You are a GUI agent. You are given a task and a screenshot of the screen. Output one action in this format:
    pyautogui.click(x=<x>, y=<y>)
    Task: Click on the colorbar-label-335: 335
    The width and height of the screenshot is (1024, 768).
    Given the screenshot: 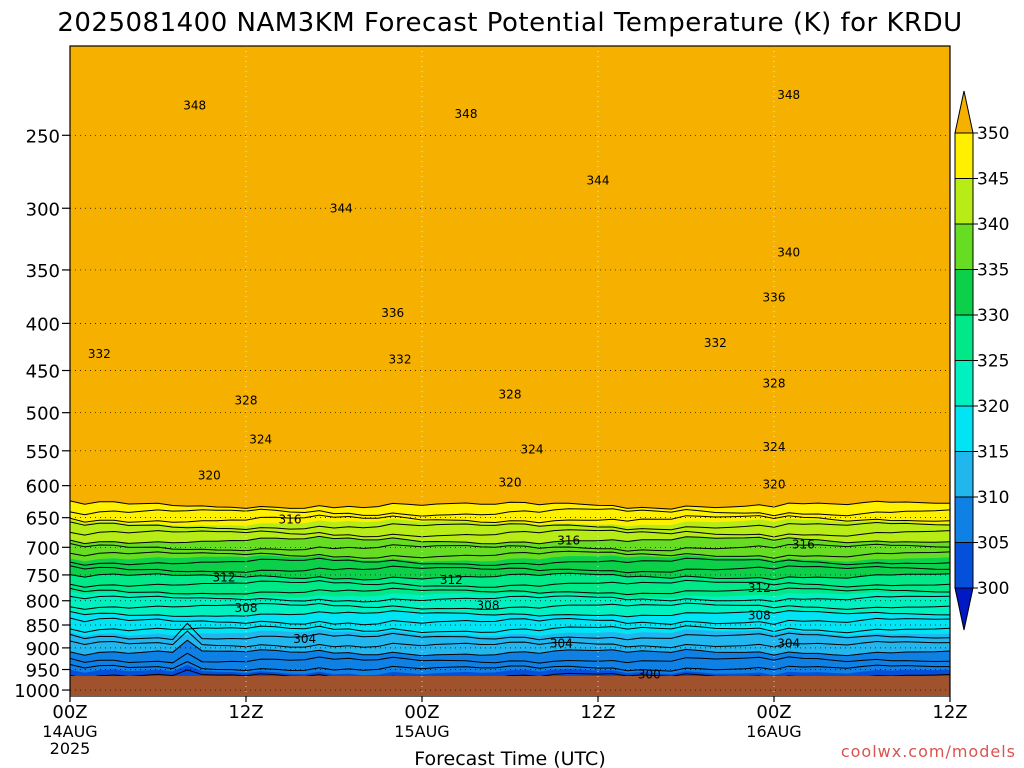 What is the action you would take?
    pyautogui.click(x=993, y=271)
    